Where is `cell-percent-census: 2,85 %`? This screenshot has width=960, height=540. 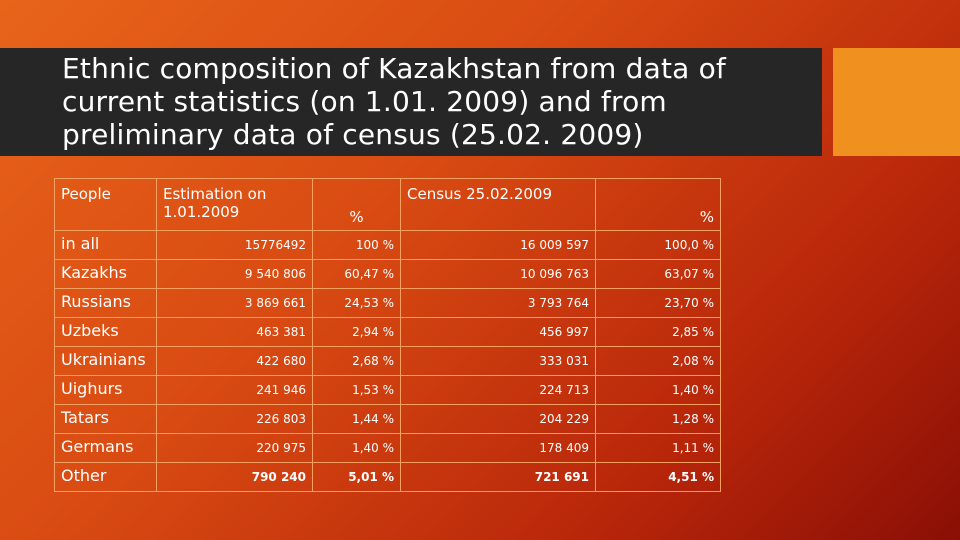
cell-percent-census: 2,85 % is located at coordinates (658, 332).